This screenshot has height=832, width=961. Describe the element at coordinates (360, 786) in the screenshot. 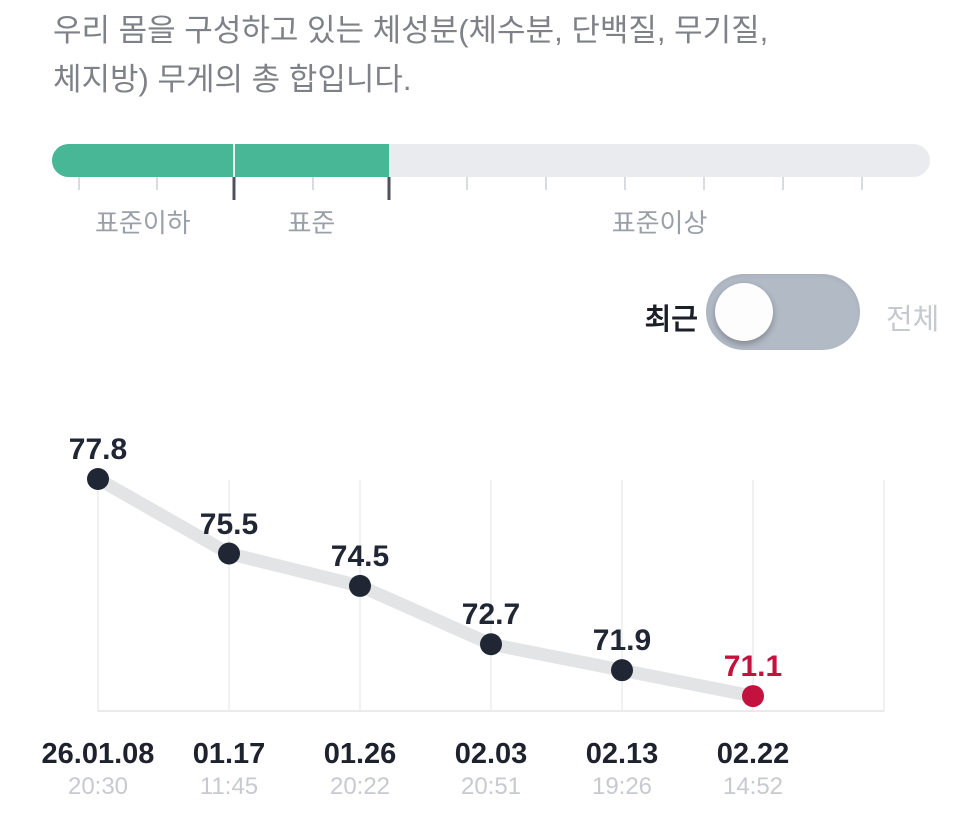

I see `x-axis-time-label: 20:22` at that location.